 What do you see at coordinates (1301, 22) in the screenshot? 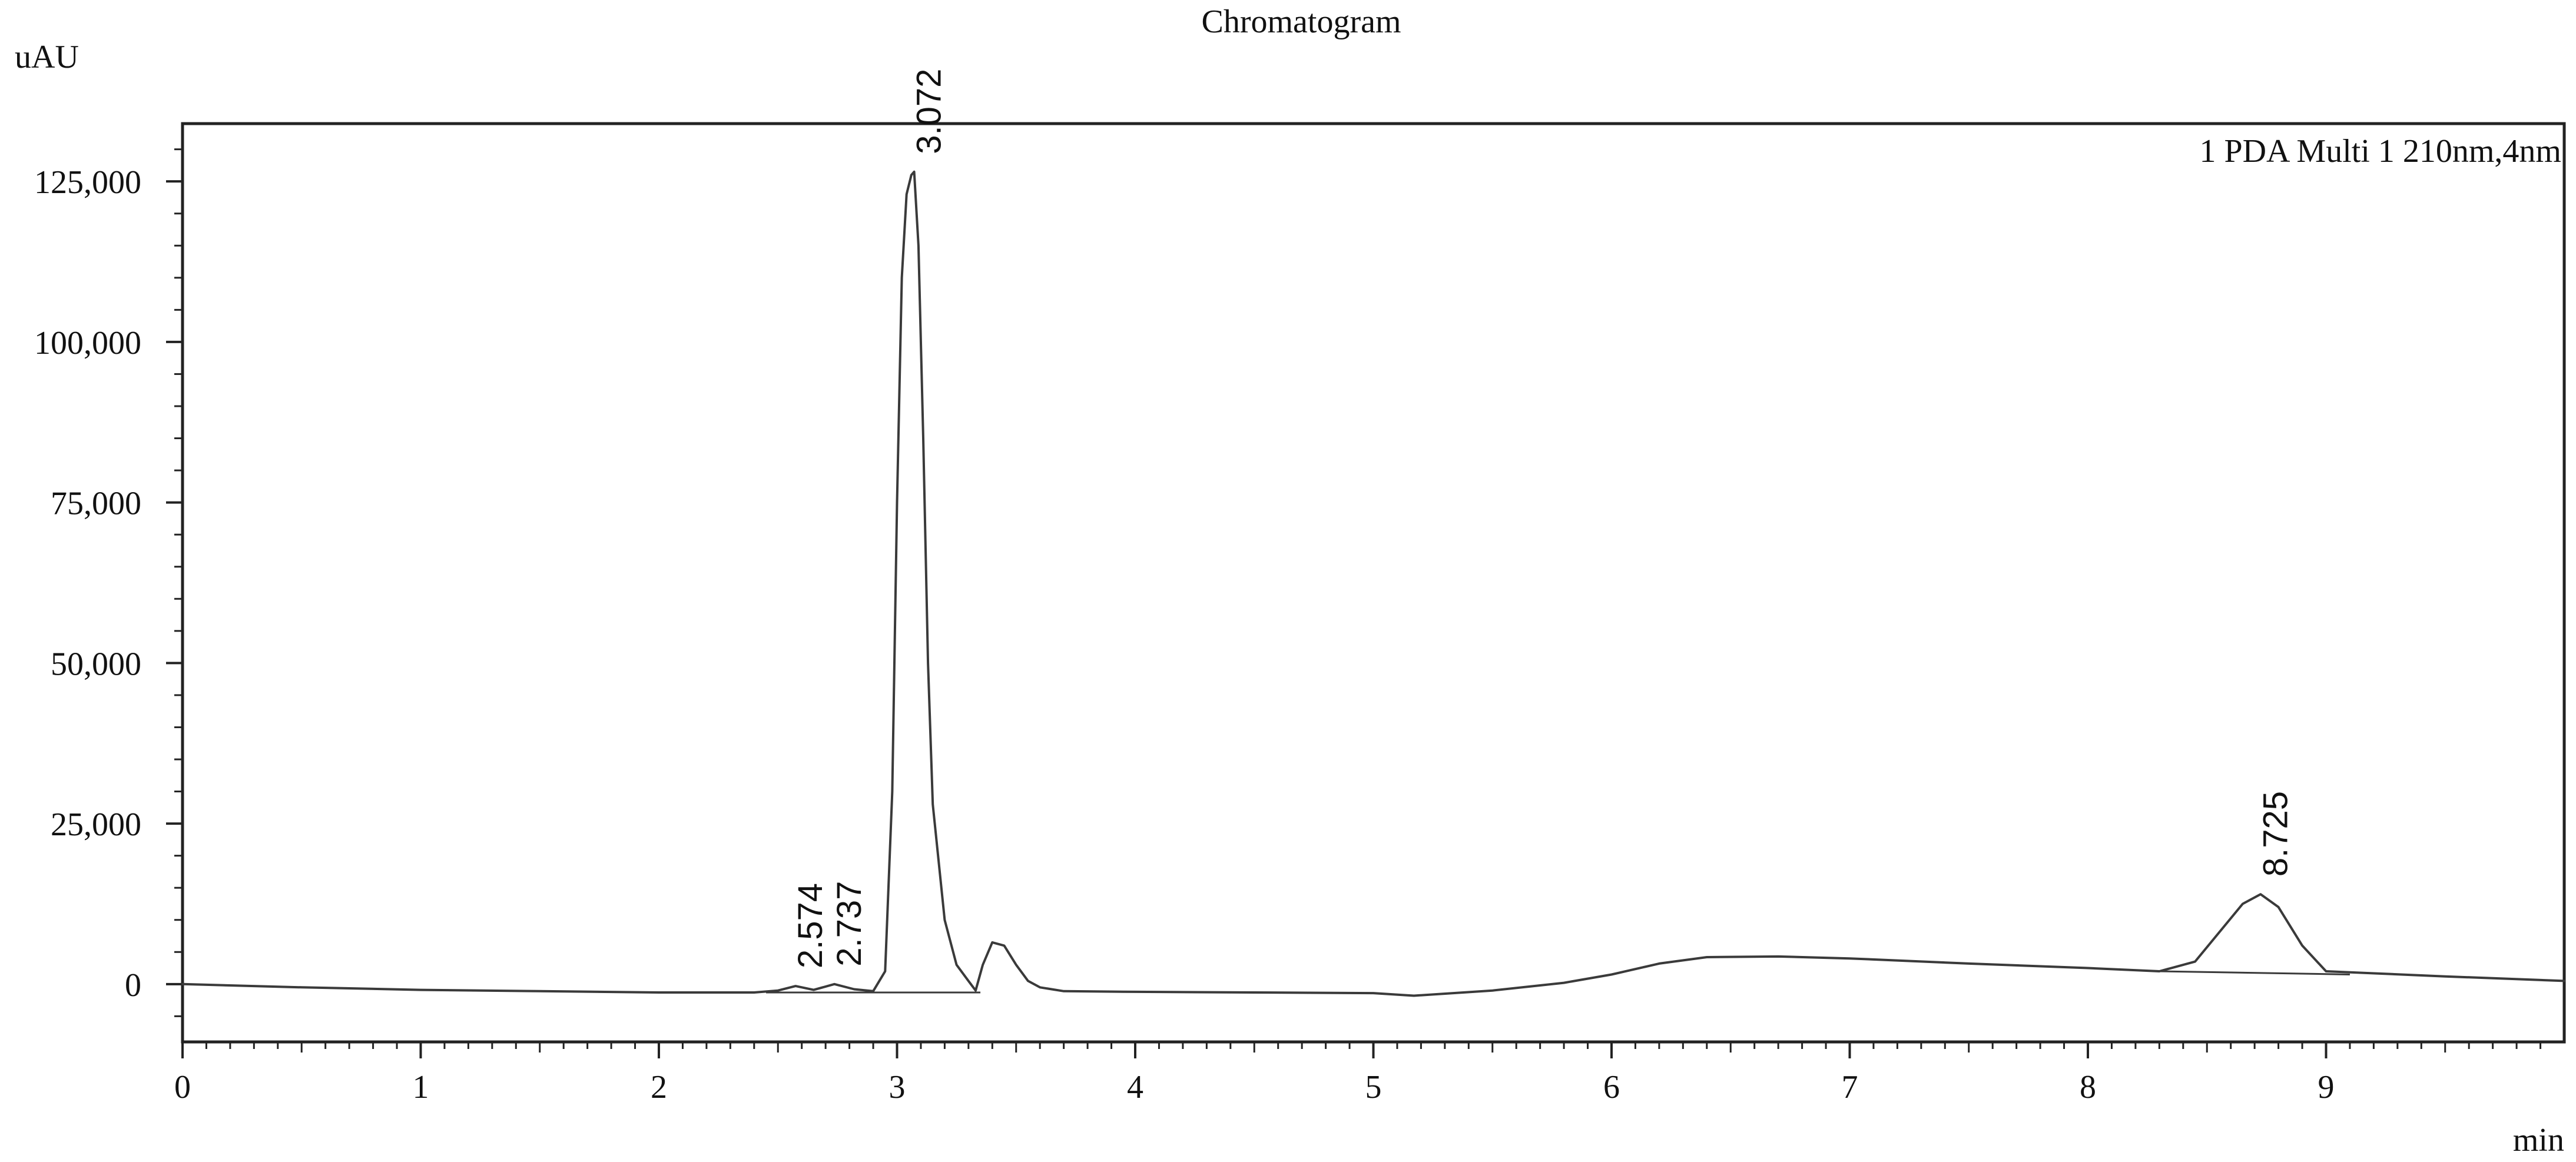
I see `chart-title: Chromatogram` at bounding box center [1301, 22].